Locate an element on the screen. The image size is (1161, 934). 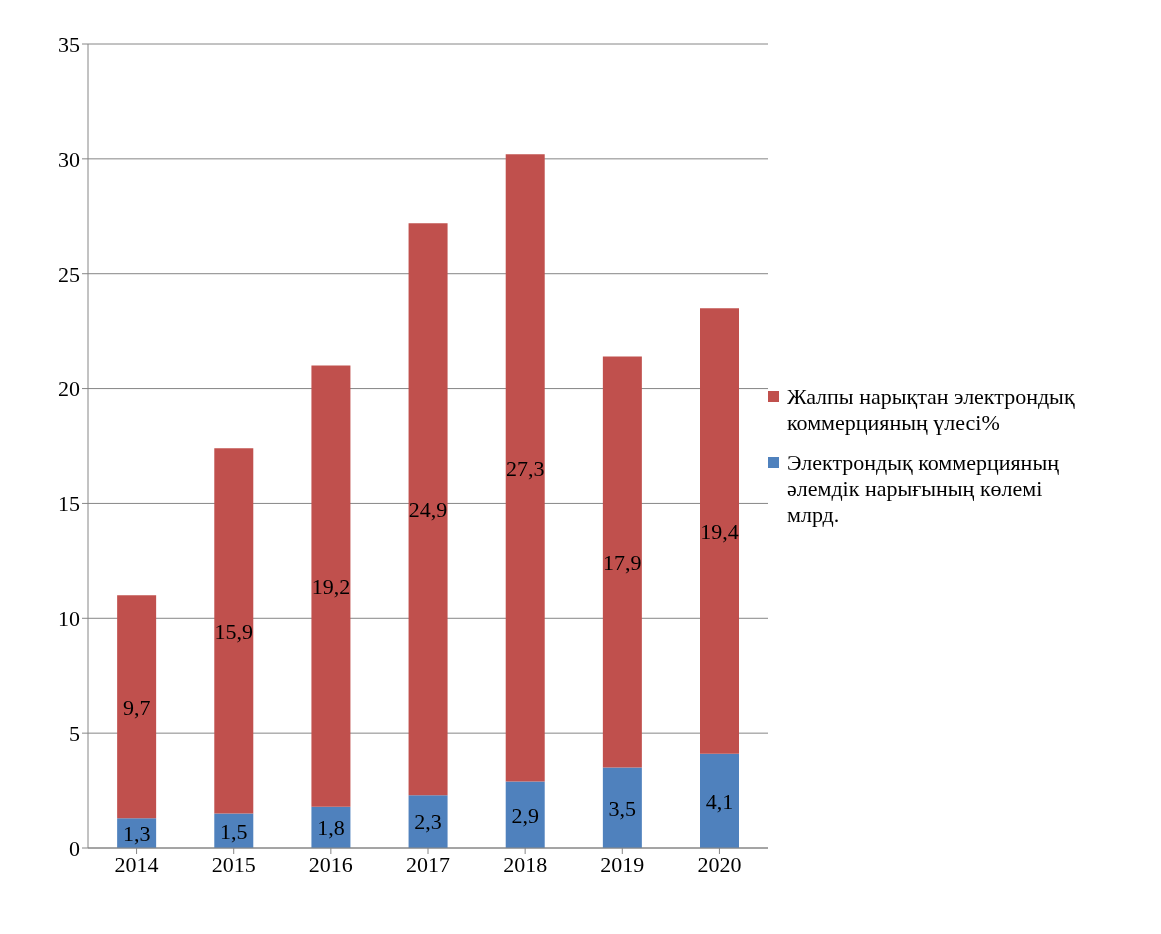
x-tick-label: 2014 is located at coordinates (136, 864).